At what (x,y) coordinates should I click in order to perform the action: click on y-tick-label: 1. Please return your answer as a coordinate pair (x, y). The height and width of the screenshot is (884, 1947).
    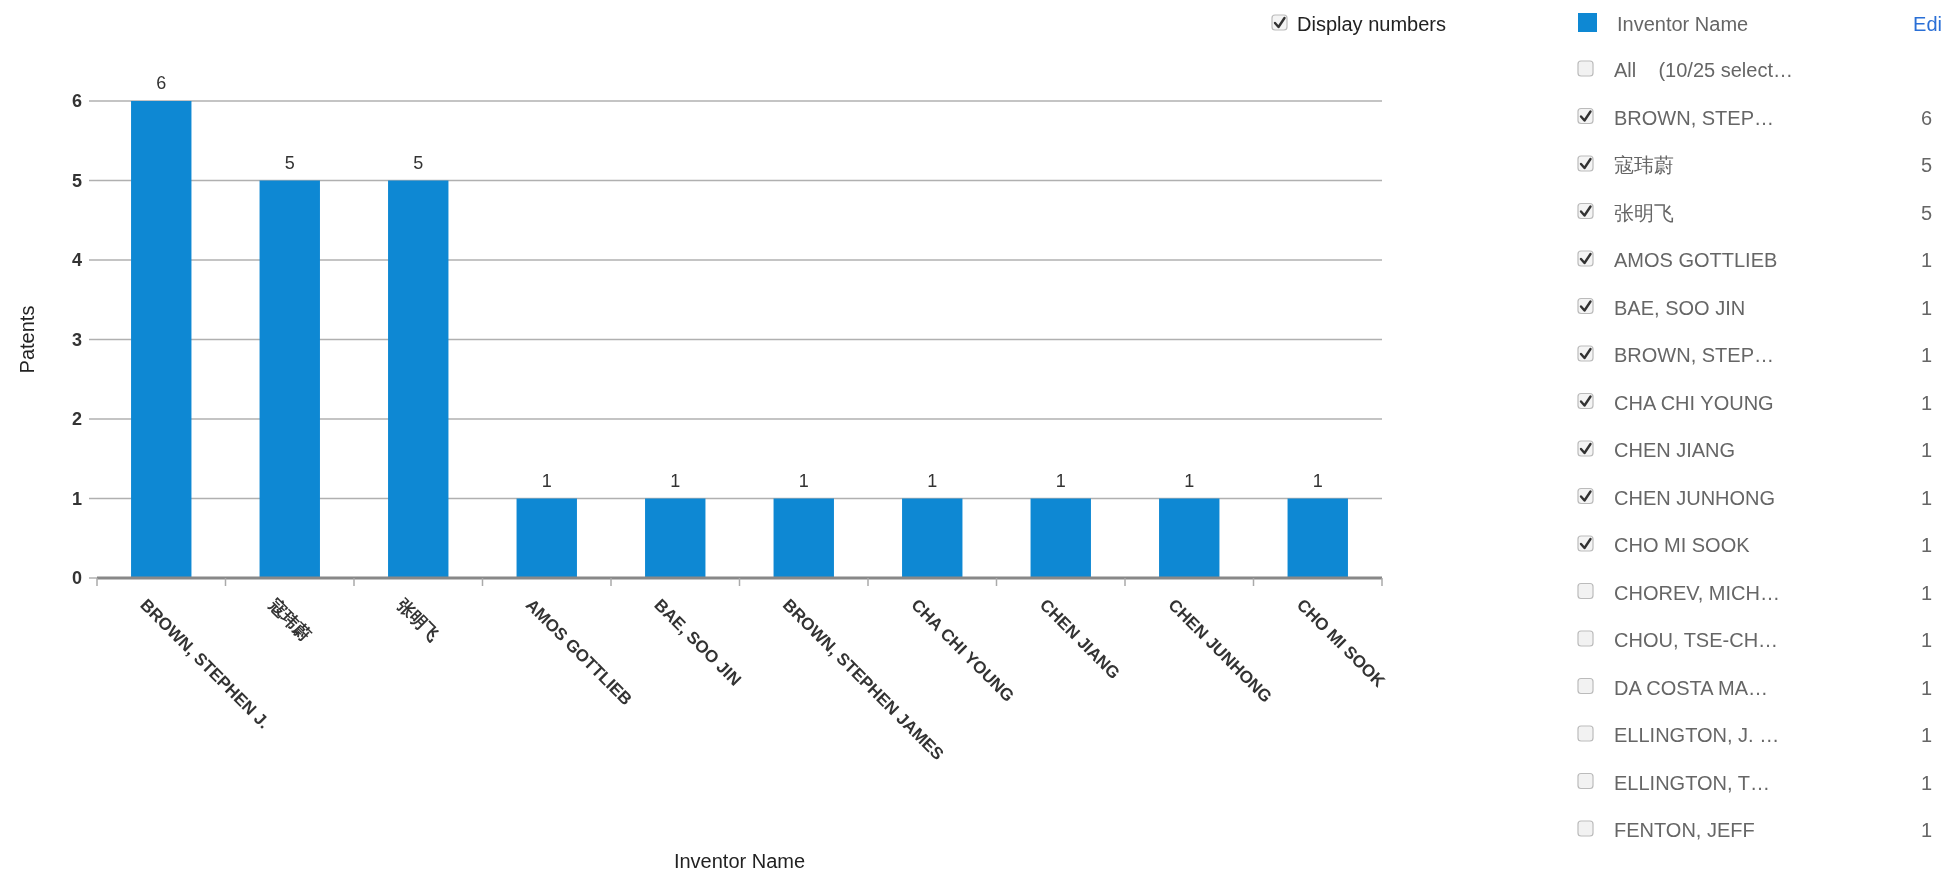
    Looking at the image, I should click on (76, 498).